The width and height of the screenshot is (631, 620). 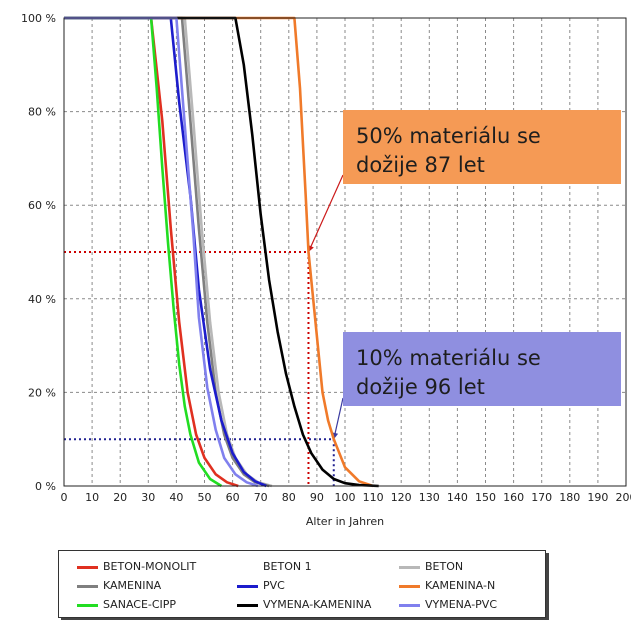 What do you see at coordinates (64, 497) in the screenshot?
I see `x-tick-label: 0` at bounding box center [64, 497].